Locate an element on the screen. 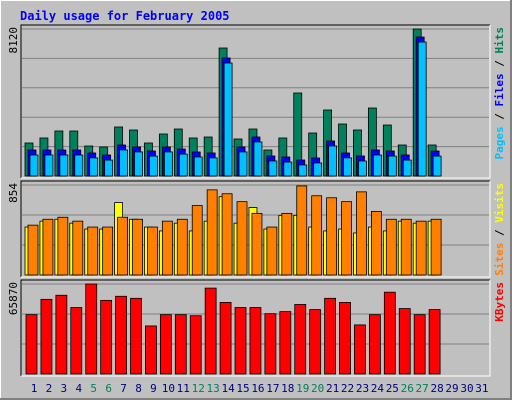 This screenshot has height=400, width=512. x-tick-label: 22 is located at coordinates (347, 388).